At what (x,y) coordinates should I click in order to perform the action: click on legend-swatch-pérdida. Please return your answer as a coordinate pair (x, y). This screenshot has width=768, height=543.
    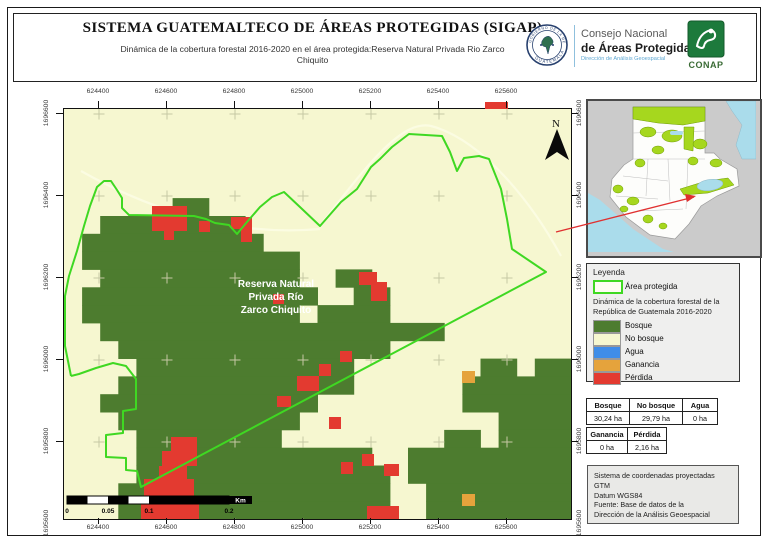
    Looking at the image, I should click on (607, 378).